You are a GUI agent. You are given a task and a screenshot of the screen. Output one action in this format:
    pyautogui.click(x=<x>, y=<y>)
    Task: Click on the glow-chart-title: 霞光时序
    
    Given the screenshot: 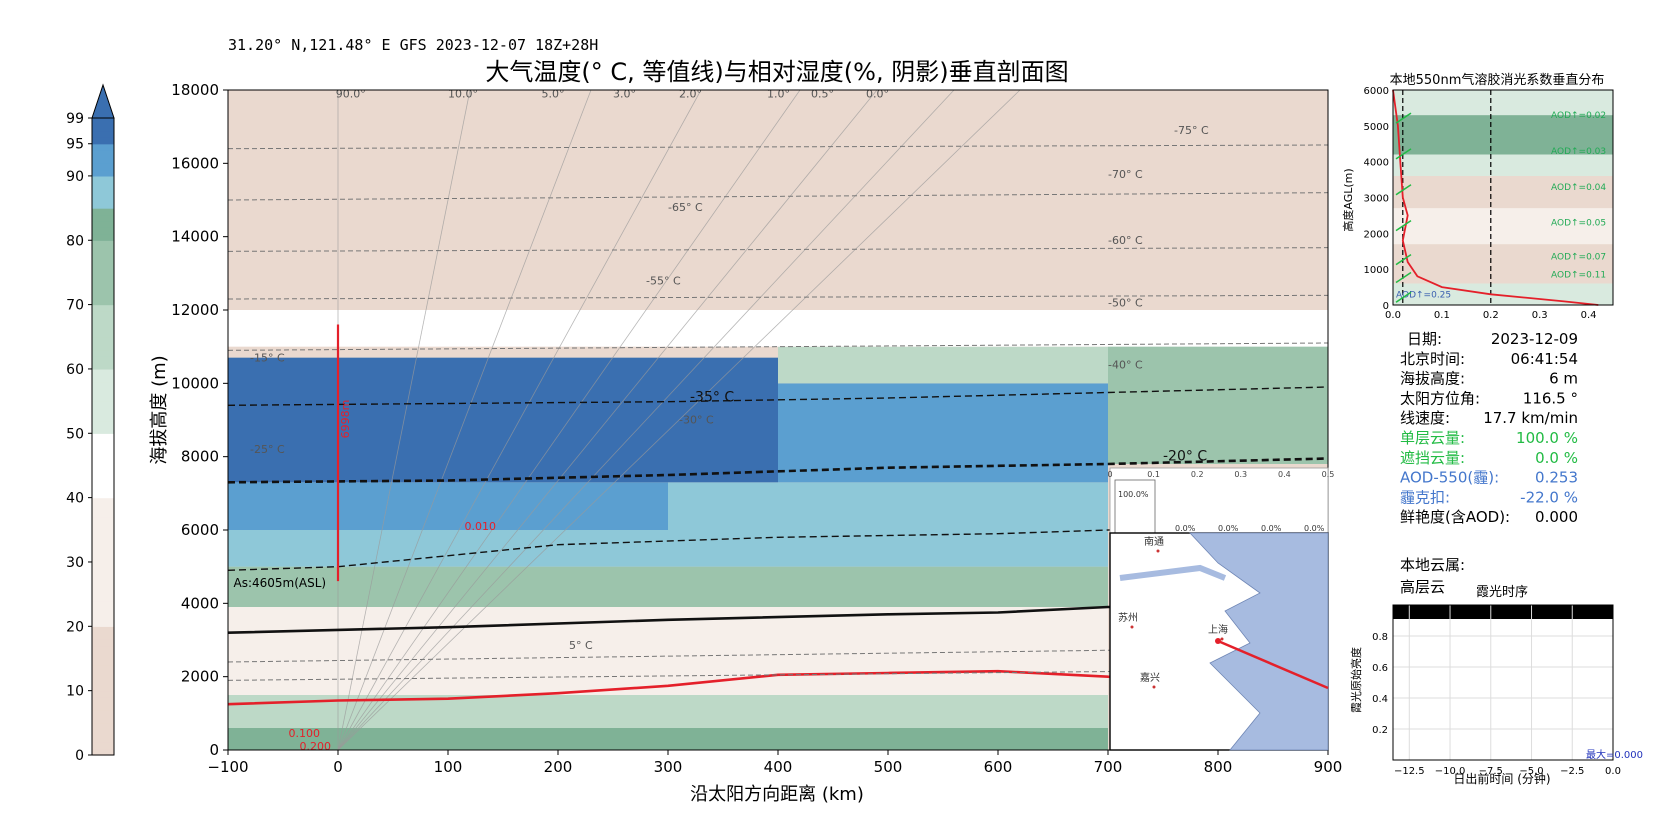 What is the action you would take?
    pyautogui.click(x=1502, y=592)
    